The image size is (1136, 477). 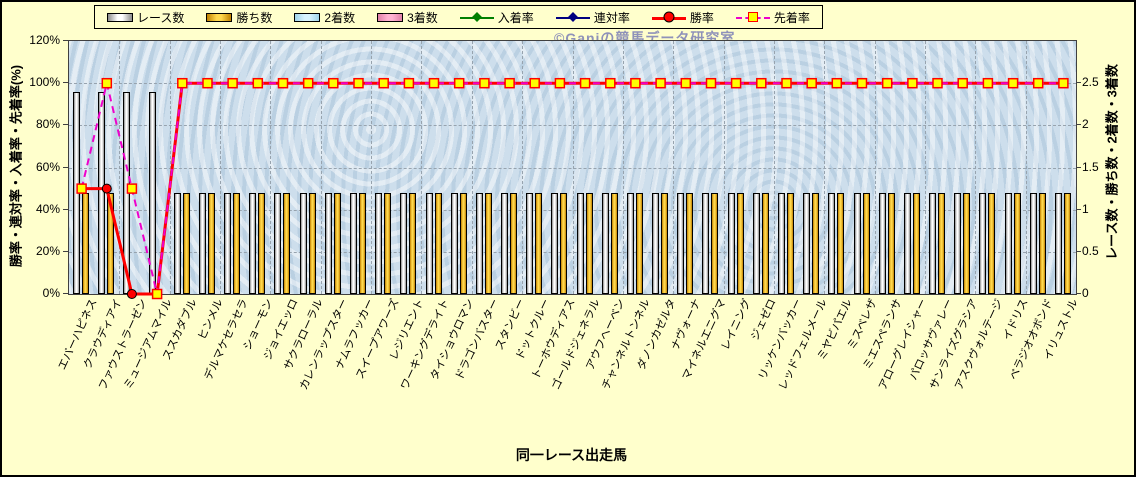 I want to click on legend-item: 連対率, so click(x=592, y=17).